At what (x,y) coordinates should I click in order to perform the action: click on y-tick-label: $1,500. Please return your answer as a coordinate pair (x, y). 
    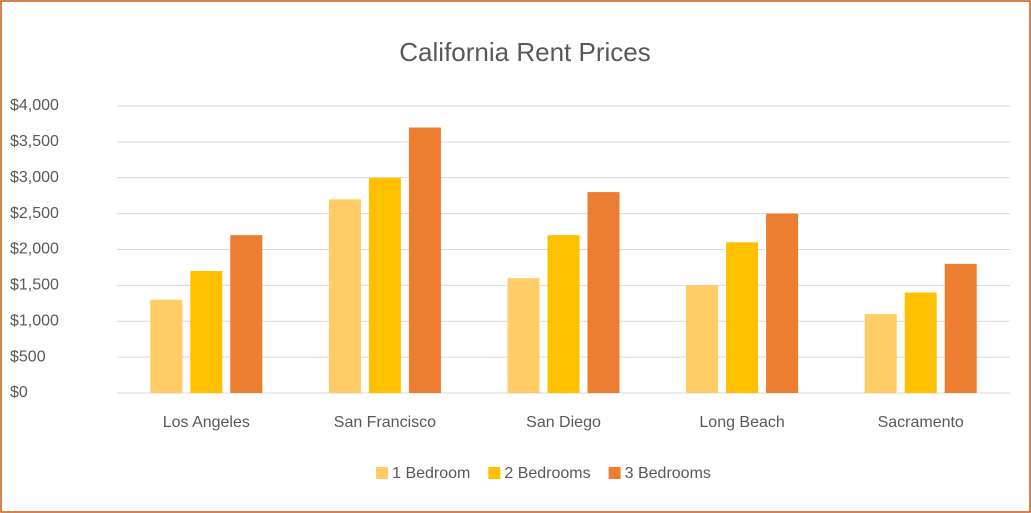
    Looking at the image, I should click on (34, 285).